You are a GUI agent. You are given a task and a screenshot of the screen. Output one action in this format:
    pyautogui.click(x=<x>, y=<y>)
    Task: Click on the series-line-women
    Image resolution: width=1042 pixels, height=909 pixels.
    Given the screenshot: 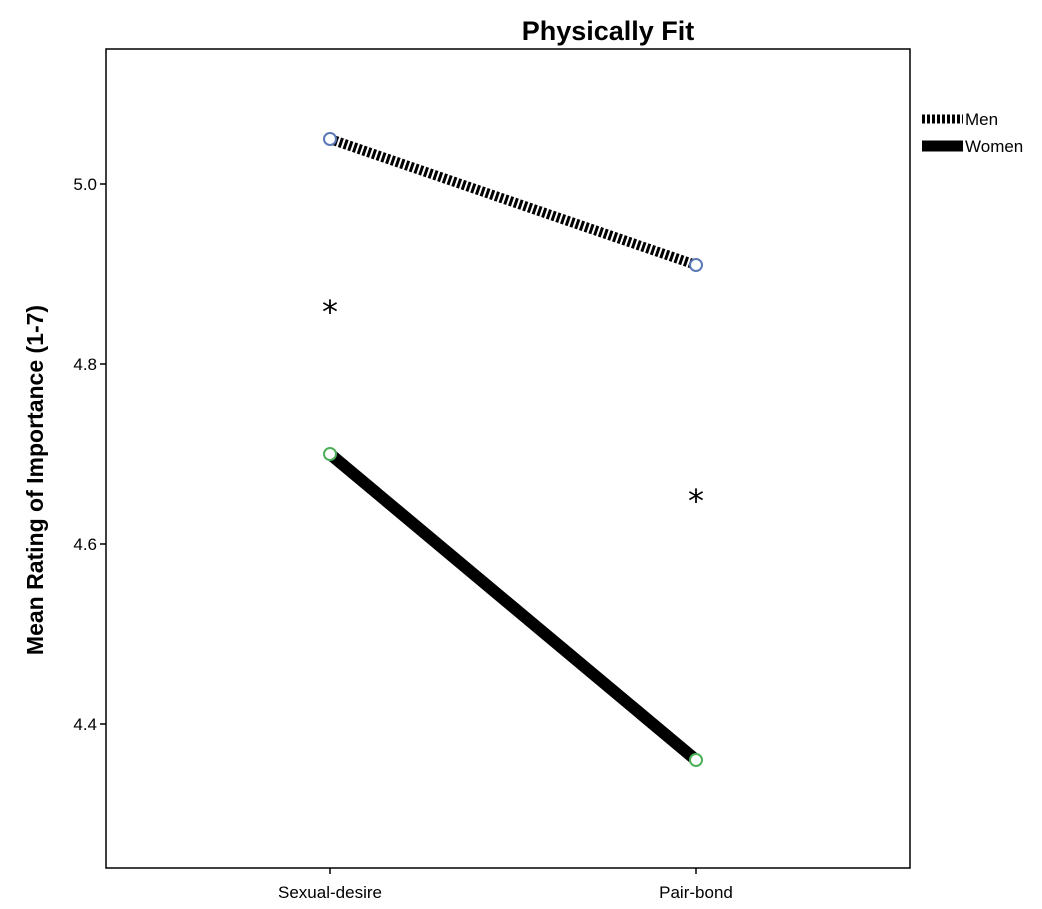 What is the action you would take?
    pyautogui.click(x=513, y=607)
    